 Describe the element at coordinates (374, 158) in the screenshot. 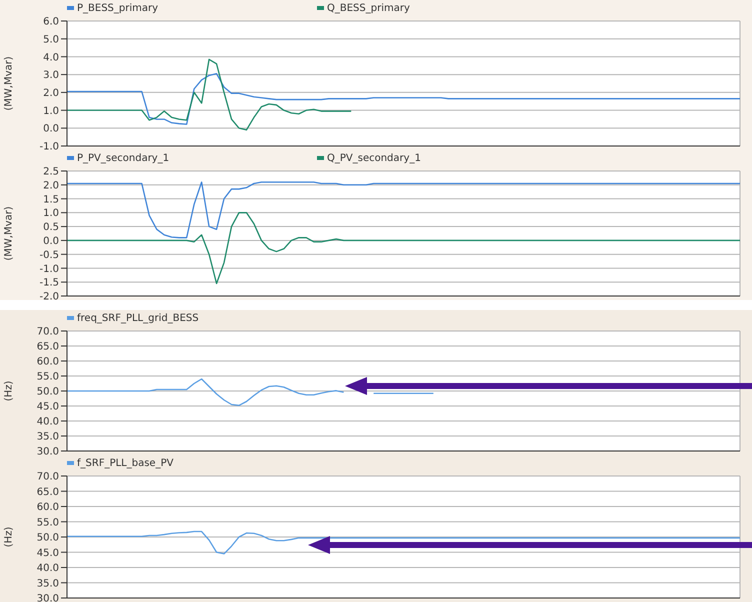

I see `legend-label: Q_PV_secondary_1` at that location.